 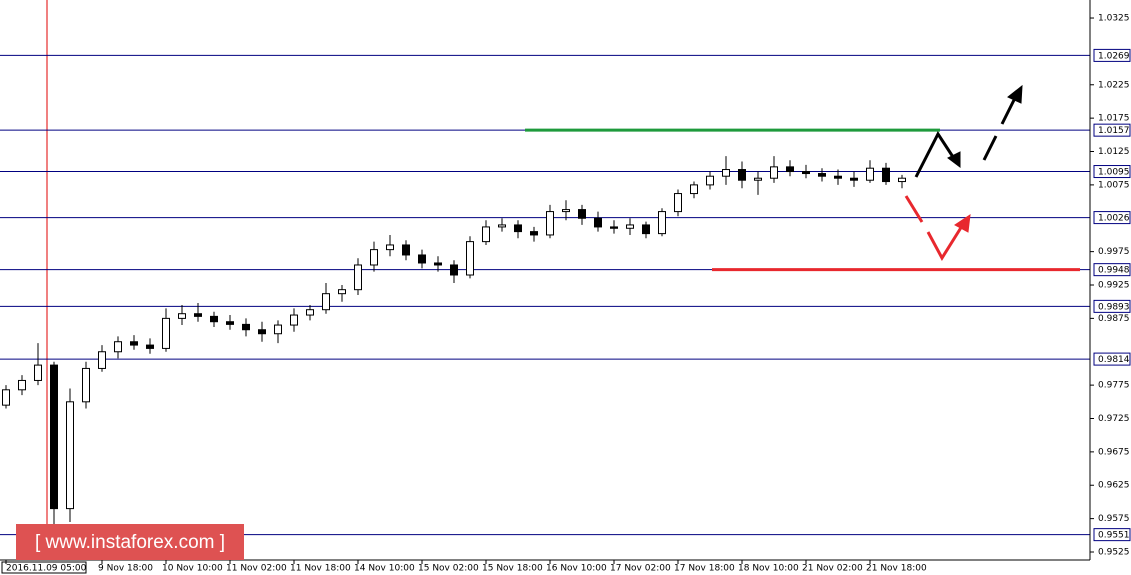 What do you see at coordinates (1114, 286) in the screenshot?
I see `y-tick-label: 0.9925` at bounding box center [1114, 286].